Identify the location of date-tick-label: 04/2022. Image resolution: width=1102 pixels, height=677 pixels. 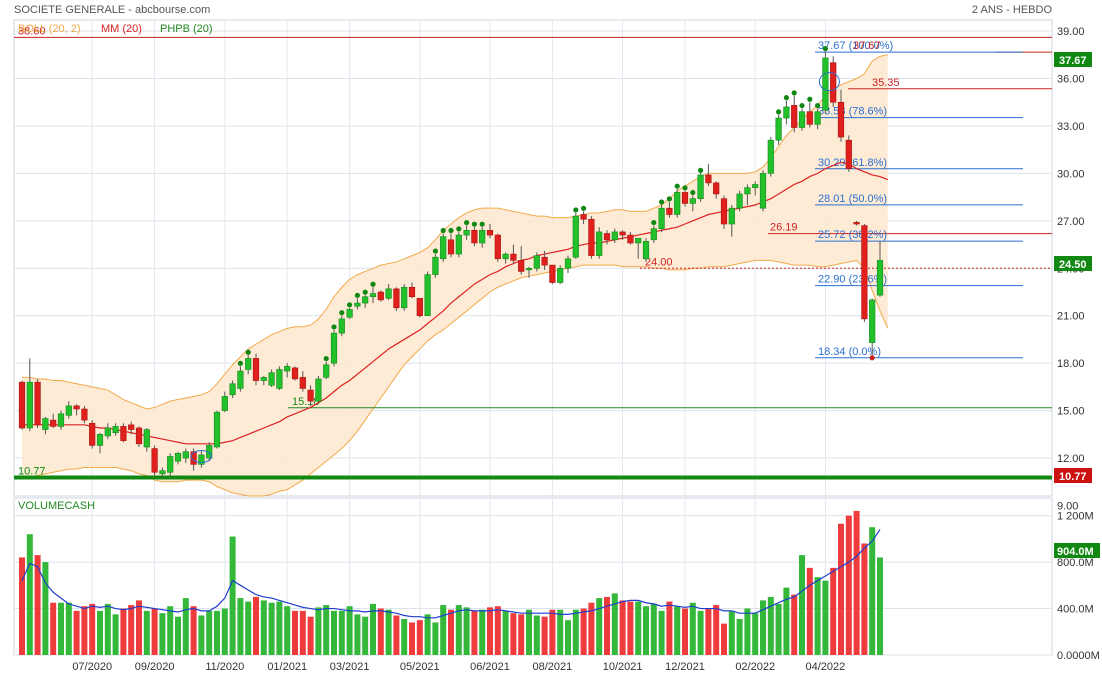
(826, 667).